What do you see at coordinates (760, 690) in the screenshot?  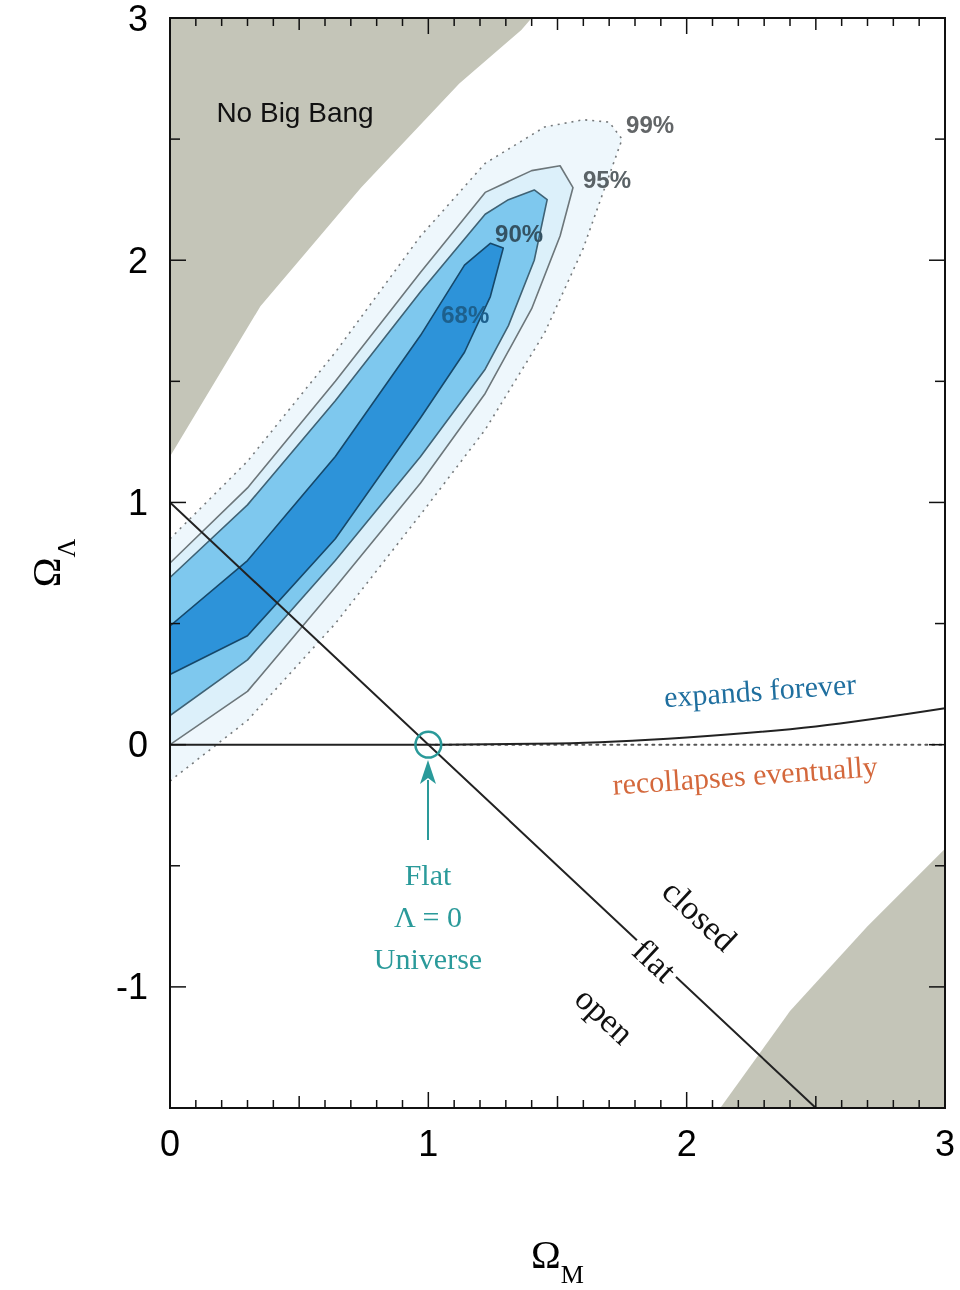 I see `annotation: expands forever` at bounding box center [760, 690].